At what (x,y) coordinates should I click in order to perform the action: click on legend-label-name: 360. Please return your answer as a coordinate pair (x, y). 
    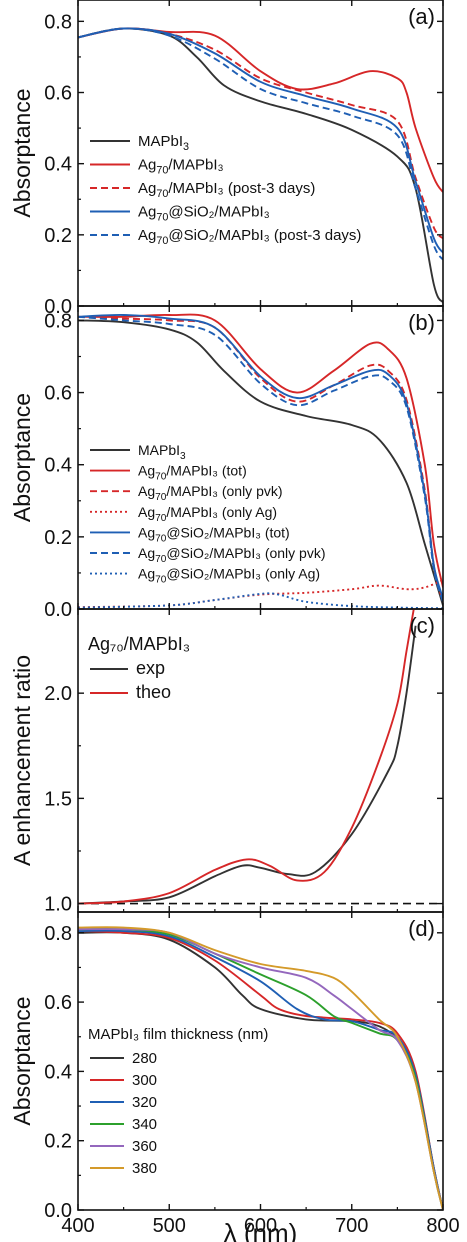
    Looking at the image, I should click on (144, 1146).